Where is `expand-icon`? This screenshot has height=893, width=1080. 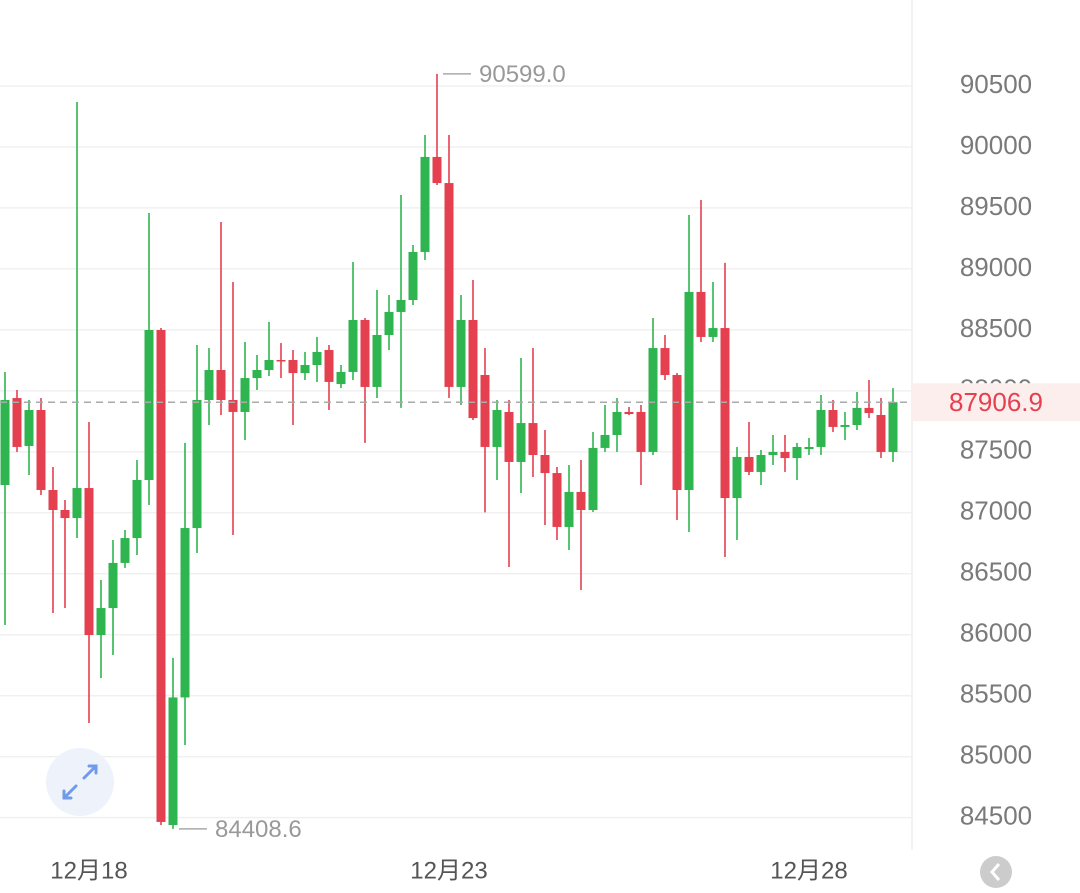 expand-icon is located at coordinates (80, 782).